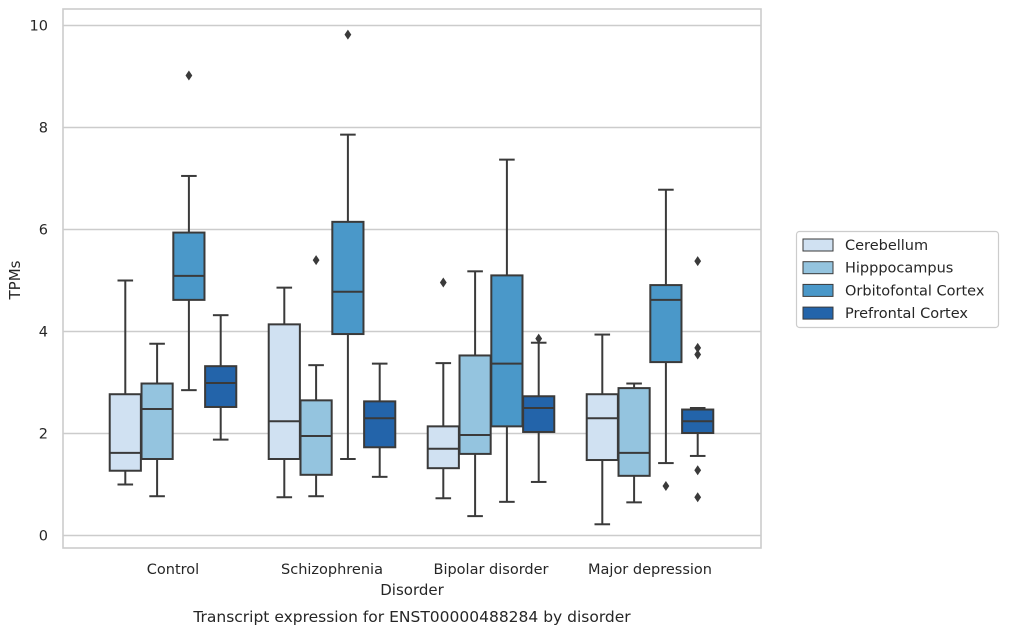 Image resolution: width=1009 pixels, height=634 pixels. I want to click on x-tick-label: Control, so click(173, 570).